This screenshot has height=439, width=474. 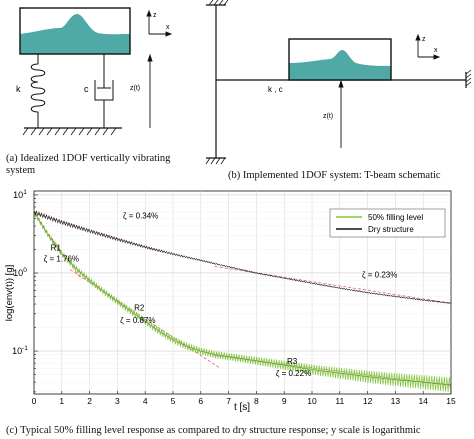 What do you see at coordinates (242, 407) in the screenshot?
I see `x-axis-label: t [s]` at bounding box center [242, 407].